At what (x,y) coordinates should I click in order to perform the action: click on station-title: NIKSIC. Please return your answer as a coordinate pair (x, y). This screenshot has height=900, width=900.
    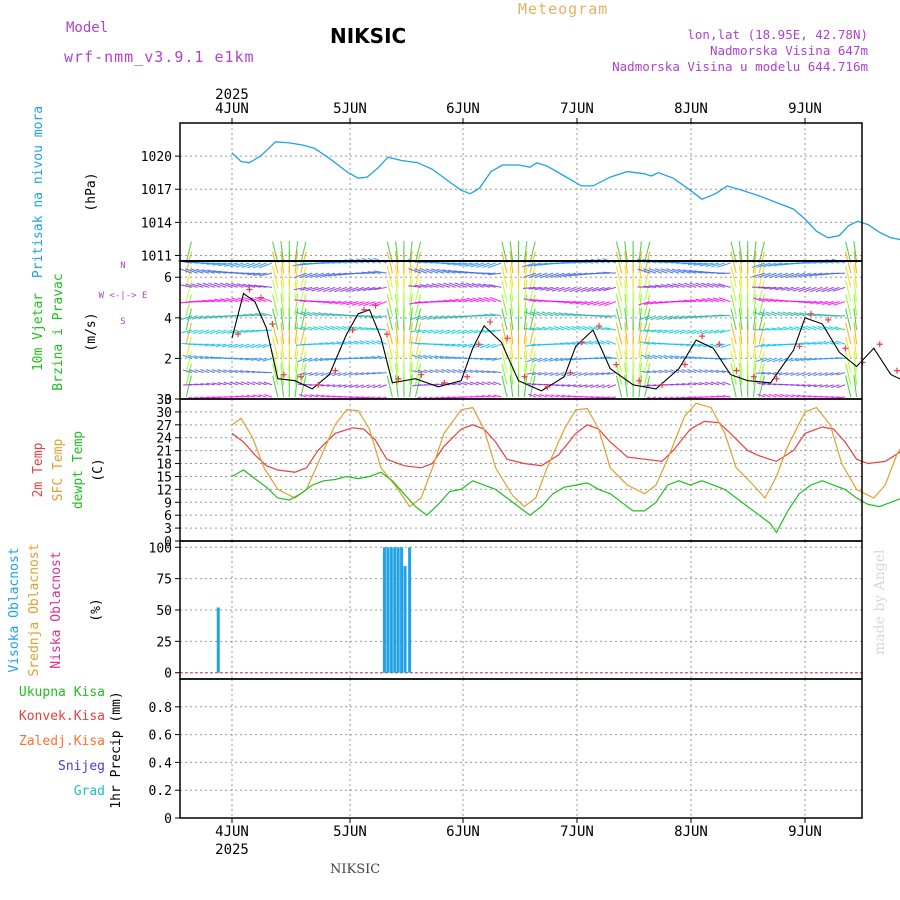
    Looking at the image, I should click on (368, 36).